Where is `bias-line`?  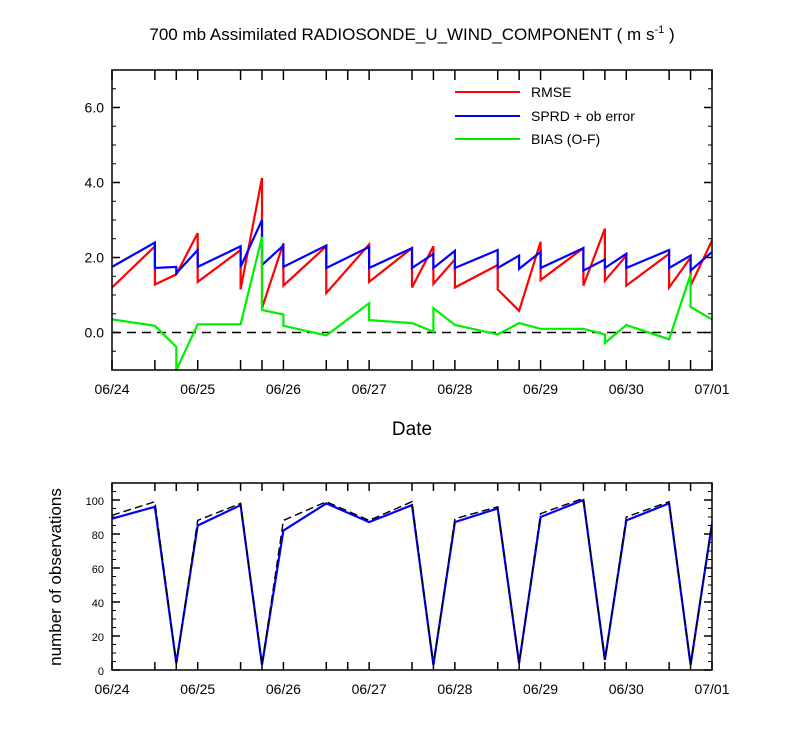 bias-line is located at coordinates (412, 303).